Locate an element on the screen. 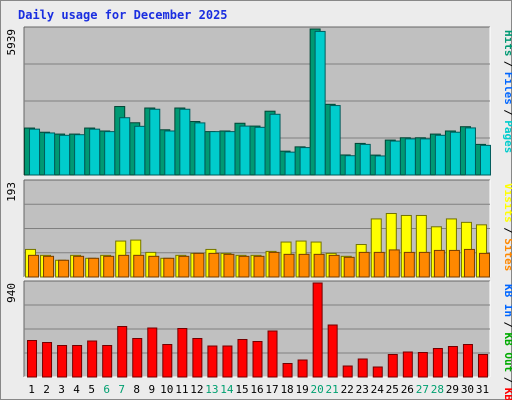 Image resolution: width=512 pixels, height=400 pixels. x-tick-day-25: 25 is located at coordinates (392, 389).